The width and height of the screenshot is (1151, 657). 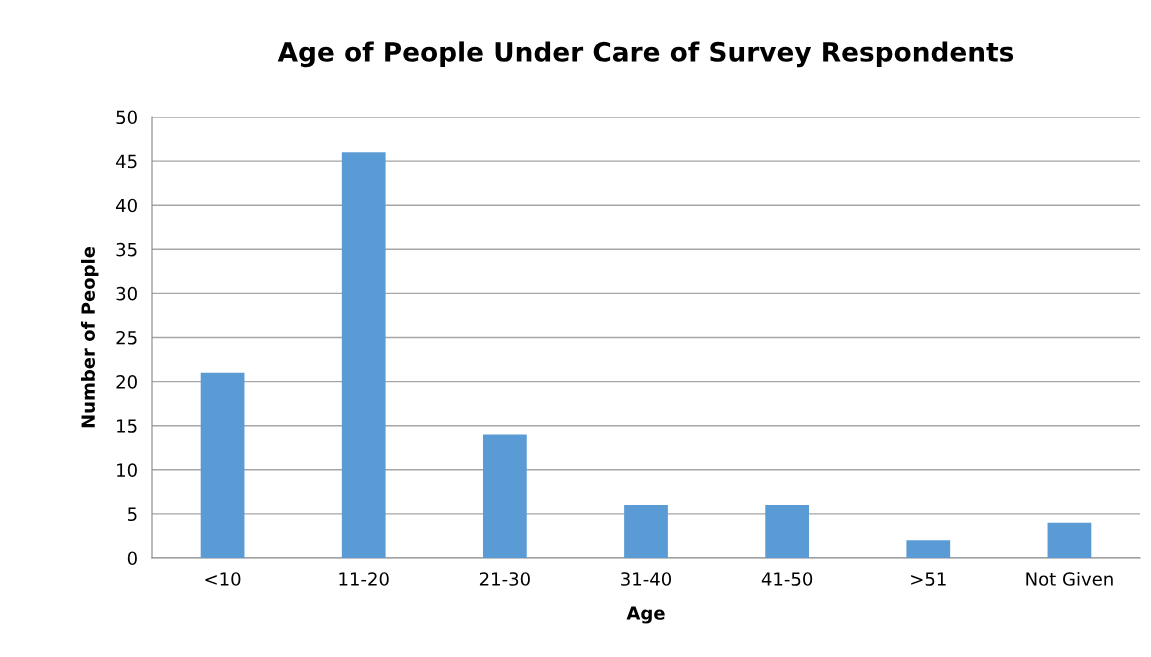 I want to click on chart-title: Age of People Under Care of Survey Respondents, so click(x=645, y=54).